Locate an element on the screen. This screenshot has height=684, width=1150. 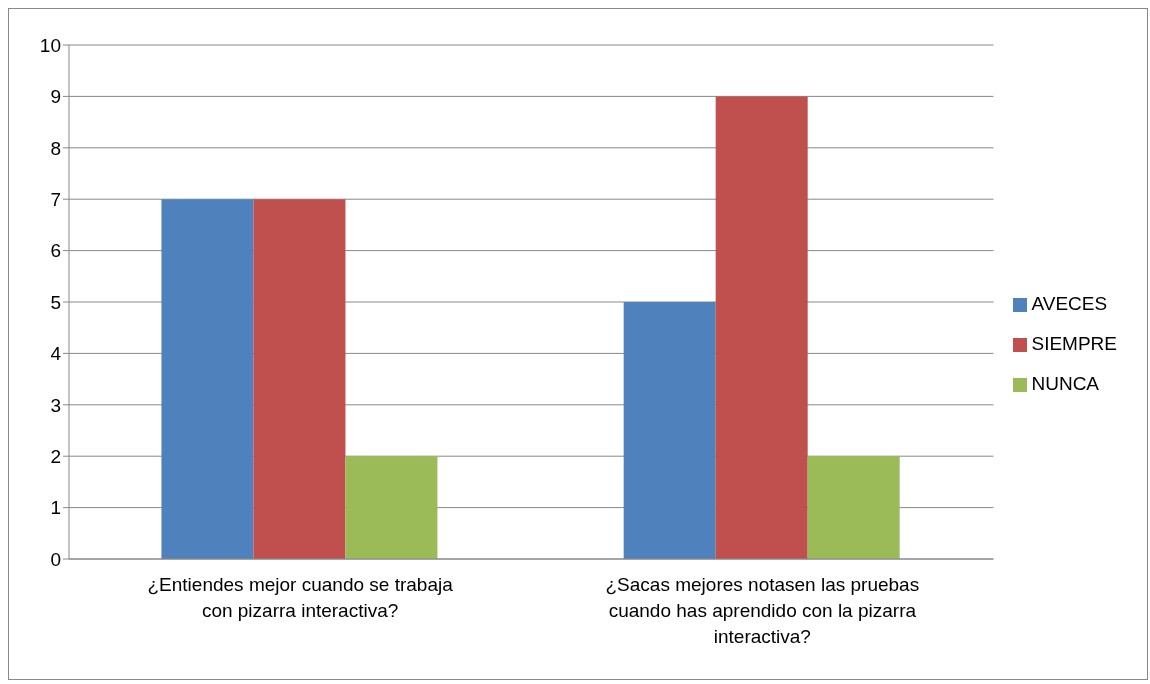
y-tick-label: 9 is located at coordinates (55, 97).